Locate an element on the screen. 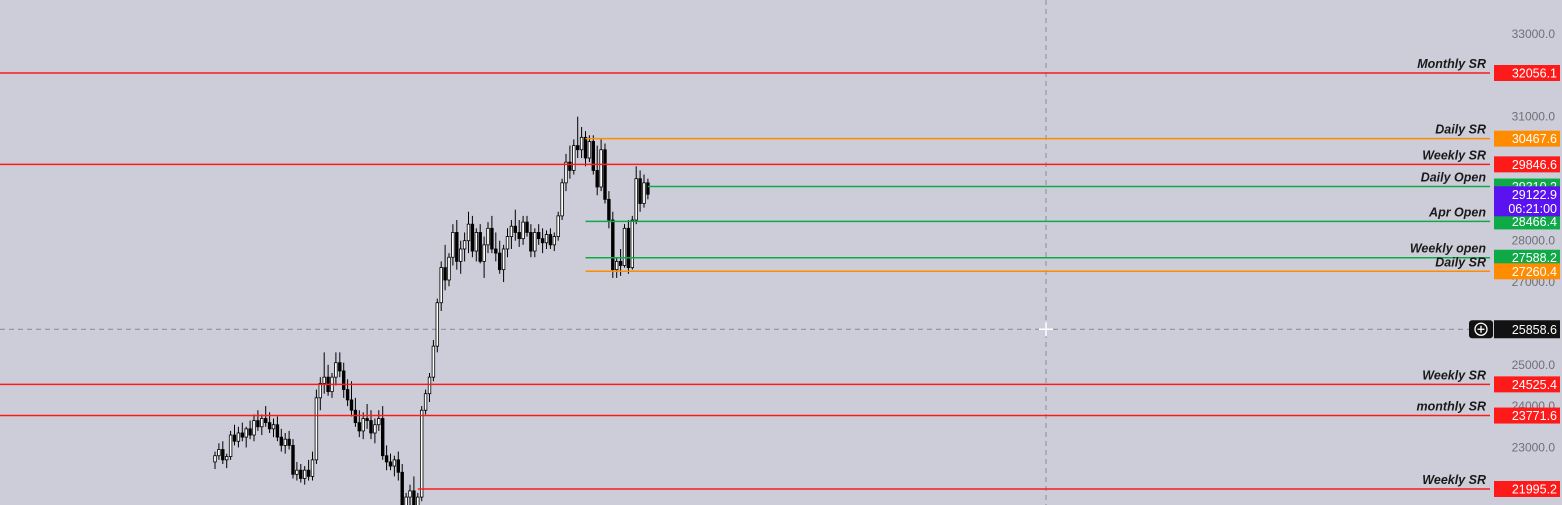 This screenshot has height=505, width=1562. price-tick-label: 23000.0 is located at coordinates (1534, 447).